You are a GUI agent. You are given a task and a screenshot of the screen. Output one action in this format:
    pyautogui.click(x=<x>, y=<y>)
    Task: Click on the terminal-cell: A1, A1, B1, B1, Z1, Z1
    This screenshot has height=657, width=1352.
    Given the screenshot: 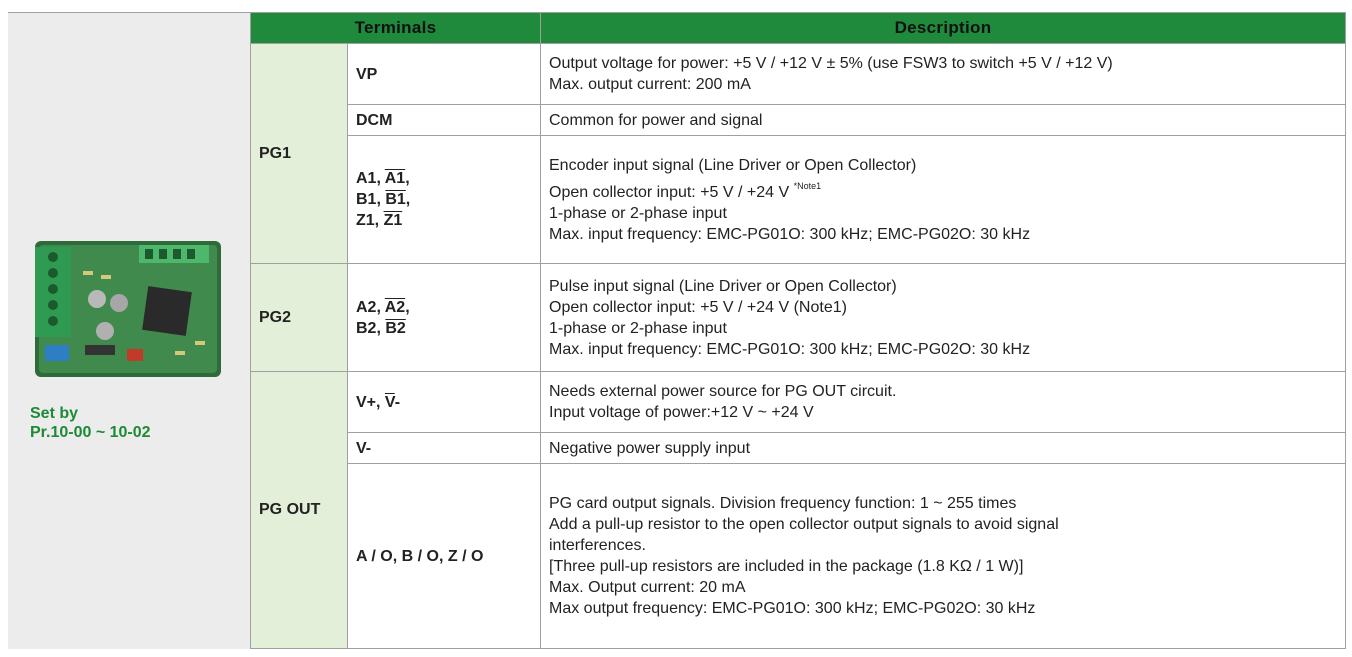 What is the action you would take?
    pyautogui.click(x=444, y=199)
    